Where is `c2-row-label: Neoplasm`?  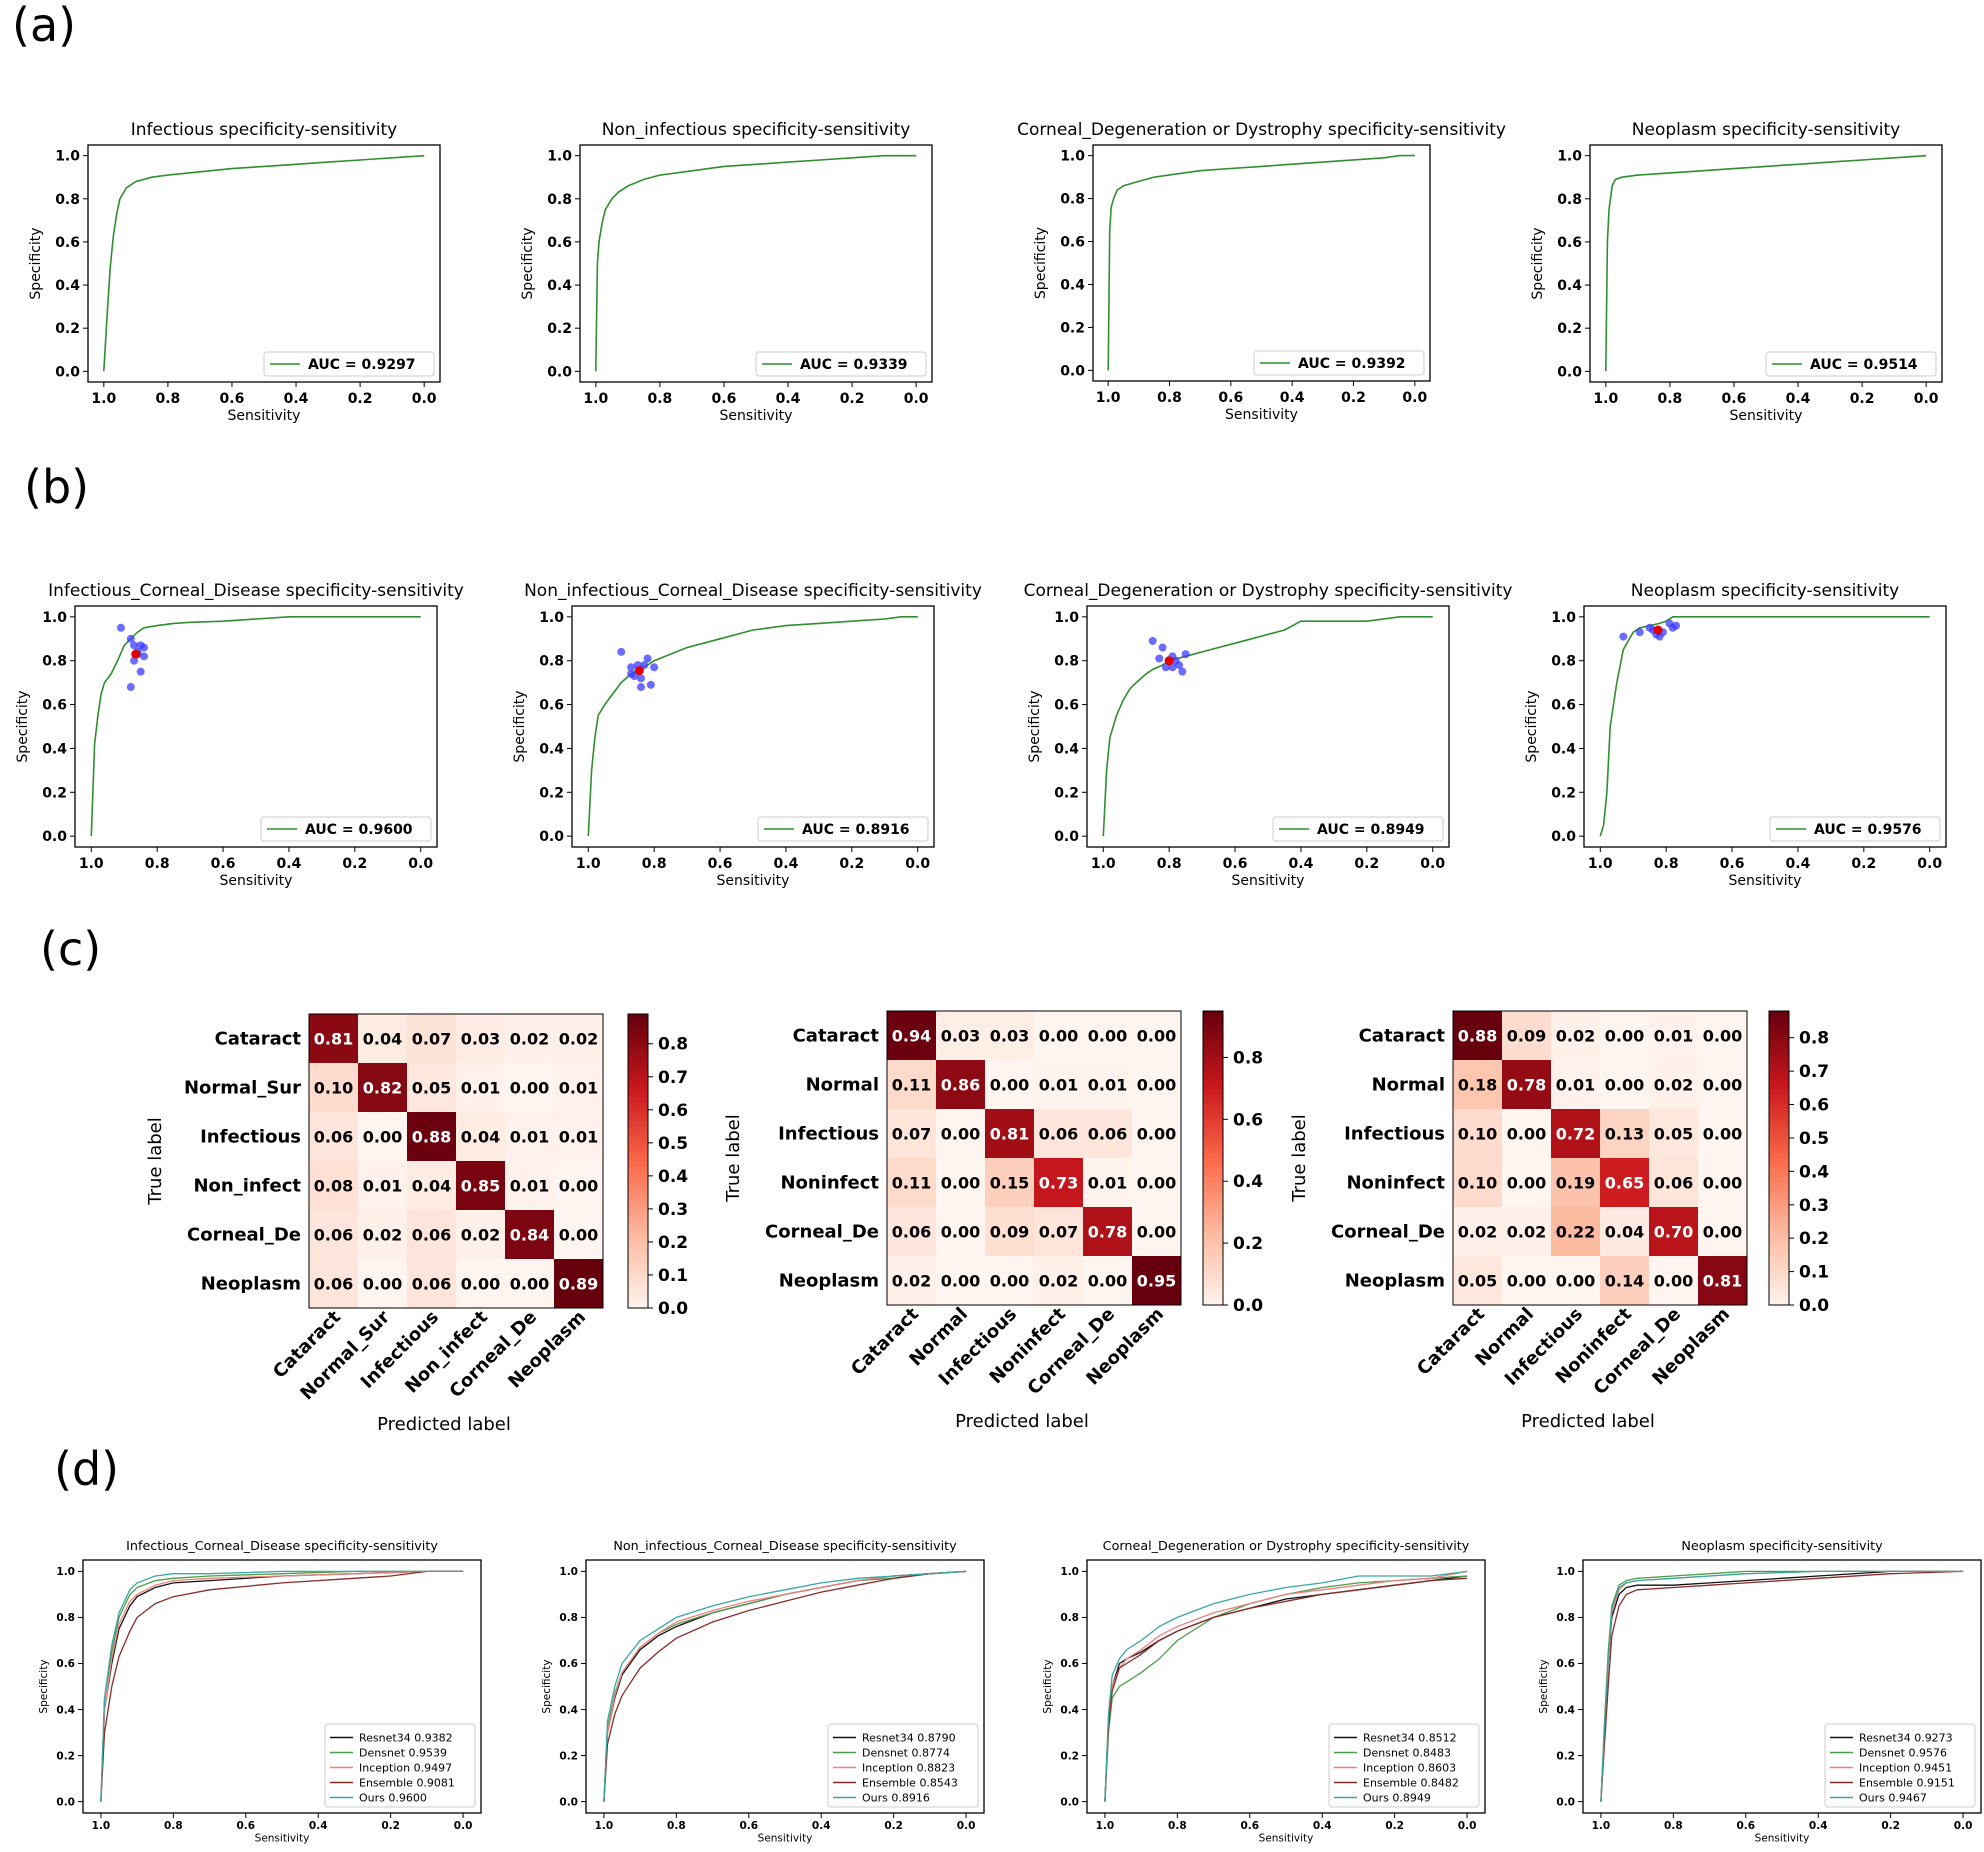
c2-row-label: Neoplasm is located at coordinates (829, 1281).